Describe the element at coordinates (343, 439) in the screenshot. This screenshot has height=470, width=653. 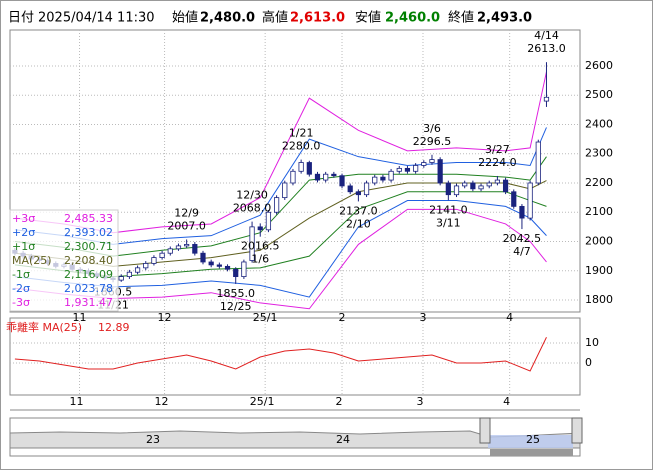
I see `navigator-label: 24` at that location.